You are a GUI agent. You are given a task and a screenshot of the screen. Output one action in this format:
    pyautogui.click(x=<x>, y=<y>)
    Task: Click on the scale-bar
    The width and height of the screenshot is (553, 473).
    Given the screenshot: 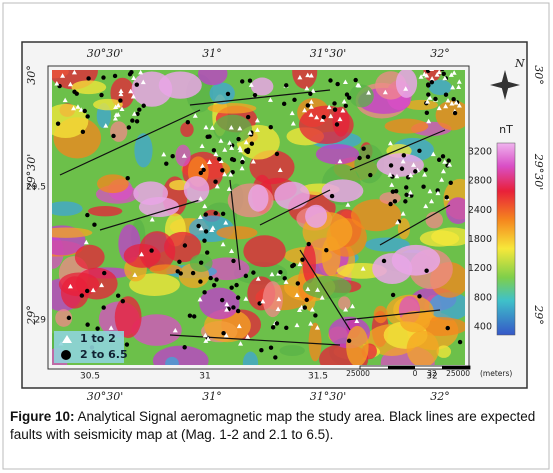 What is the action you would take?
    pyautogui.click(x=415, y=367)
    